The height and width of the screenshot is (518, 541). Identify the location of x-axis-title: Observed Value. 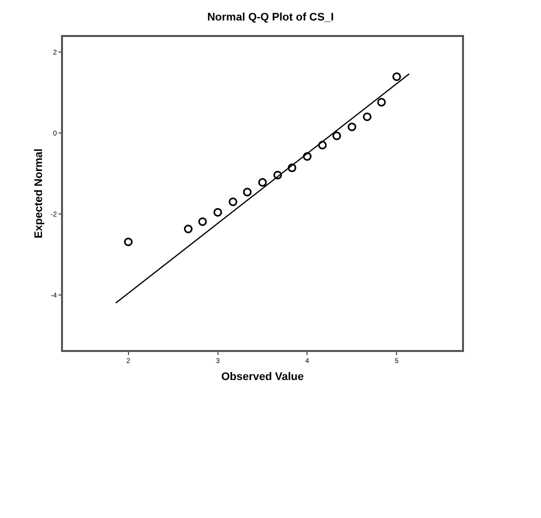
(262, 376).